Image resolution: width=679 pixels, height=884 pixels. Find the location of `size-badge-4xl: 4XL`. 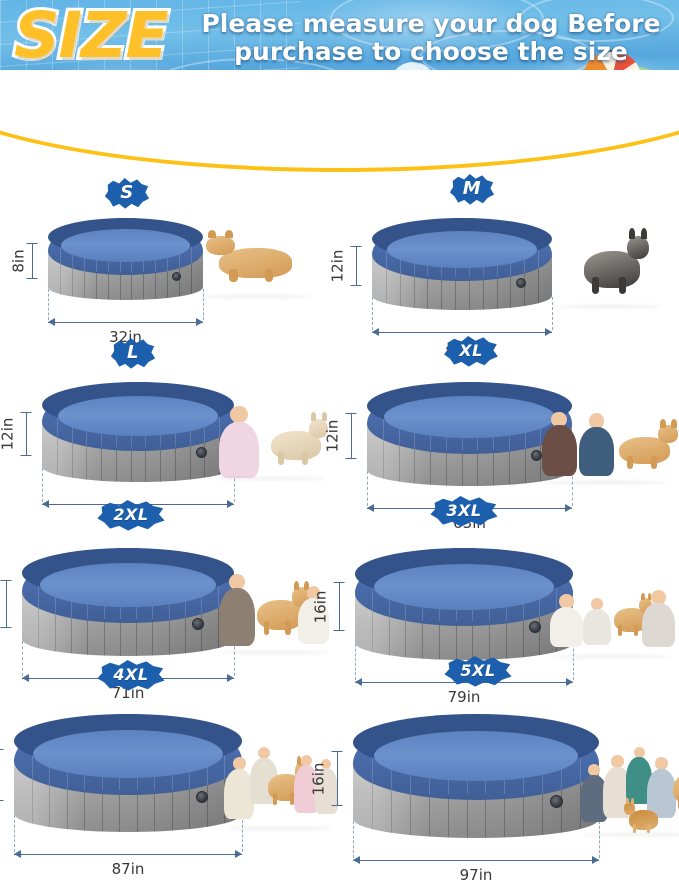

size-badge-4xl: 4XL is located at coordinates (131, 675).